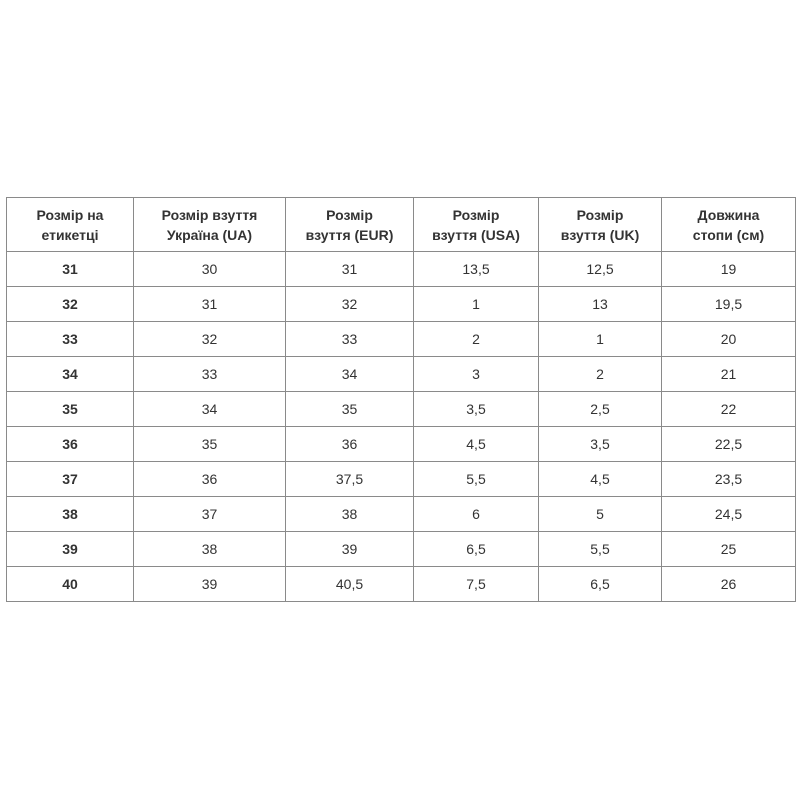  What do you see at coordinates (476, 444) in the screenshot?
I see `cell-usa-size: 4,5` at bounding box center [476, 444].